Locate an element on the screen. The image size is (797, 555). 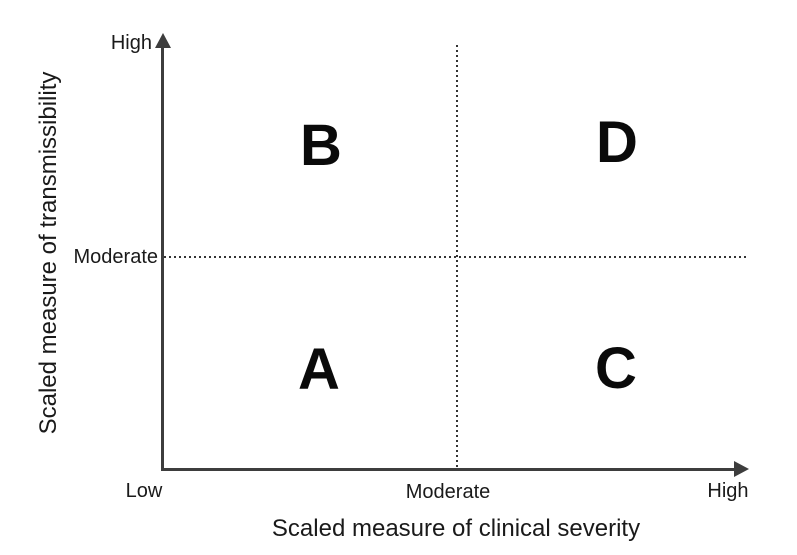
vertical-divider-dotted-line is located at coordinates (457, 256).